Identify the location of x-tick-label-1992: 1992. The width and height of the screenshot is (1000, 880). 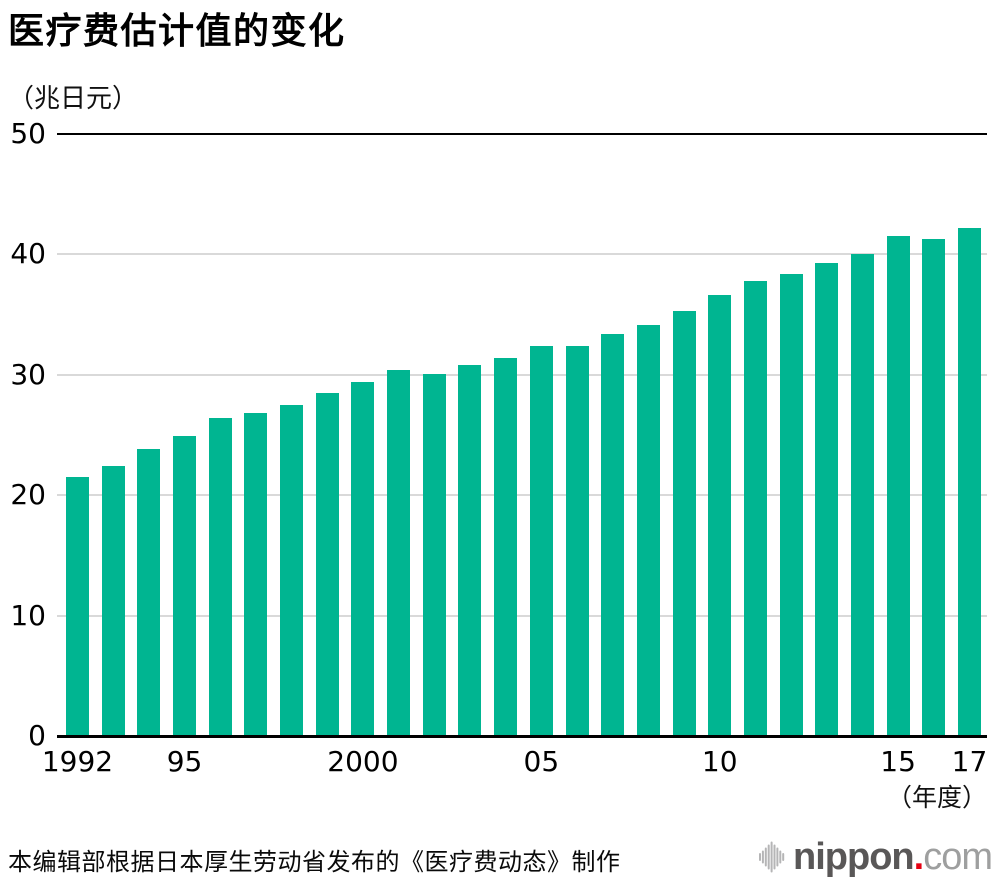
(77, 761).